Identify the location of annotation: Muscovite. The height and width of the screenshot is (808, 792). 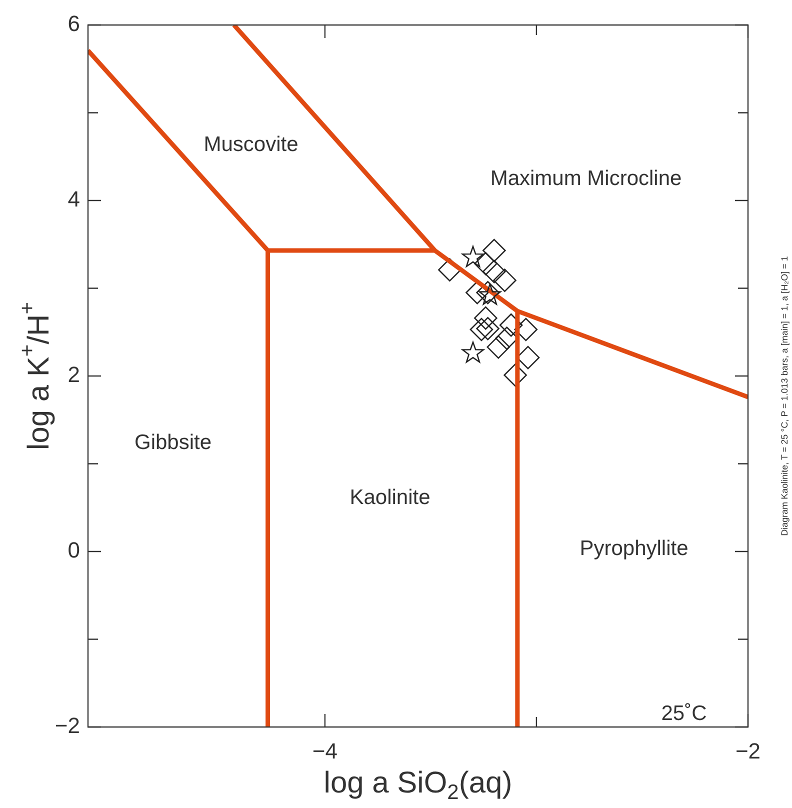
(251, 144).